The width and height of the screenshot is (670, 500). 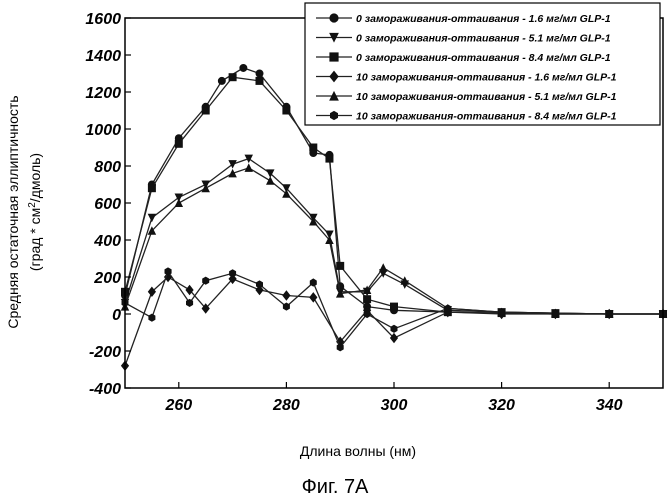 I want to click on x-axis: 260 280 300 320 340, so click(x=393, y=398).